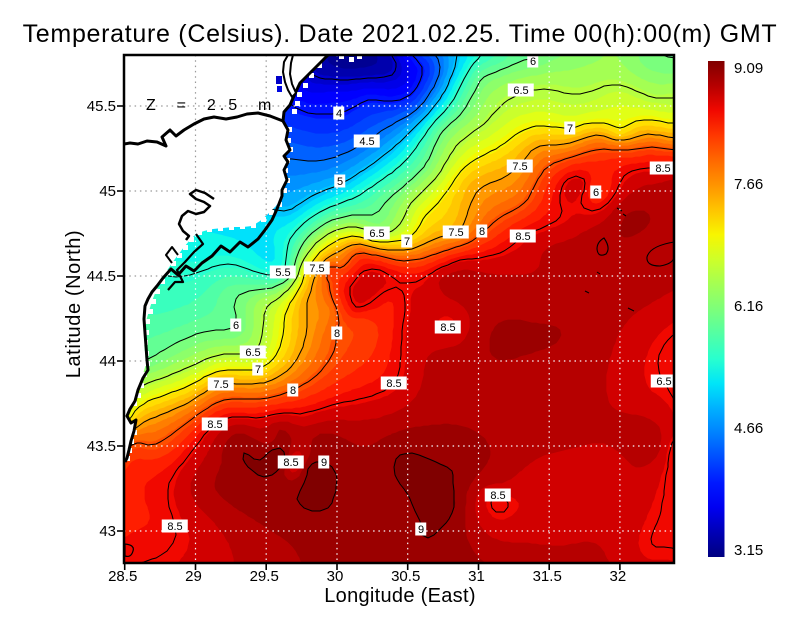  I want to click on svg-text: 4.66, so click(748, 428).